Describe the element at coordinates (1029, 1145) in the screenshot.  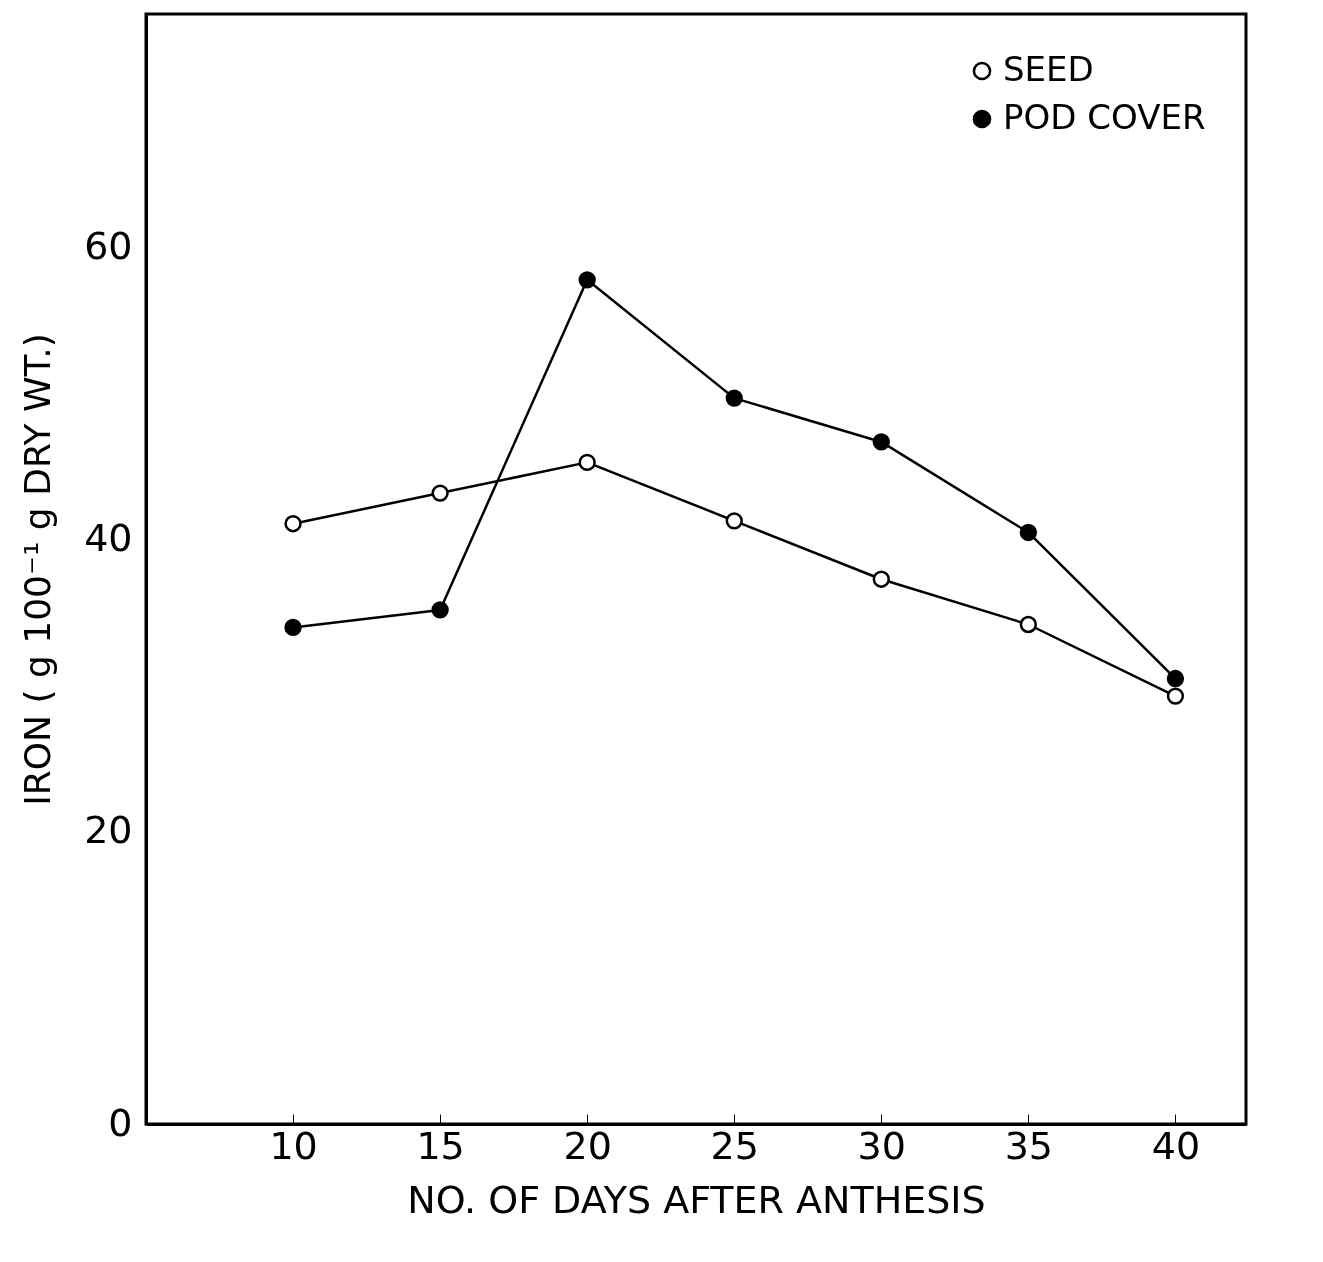
I see `x-tick-label: 35` at that location.